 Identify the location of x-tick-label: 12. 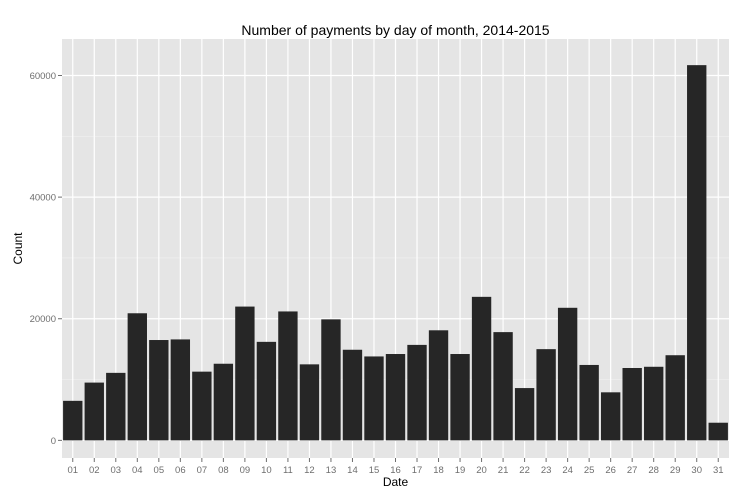
(309, 470).